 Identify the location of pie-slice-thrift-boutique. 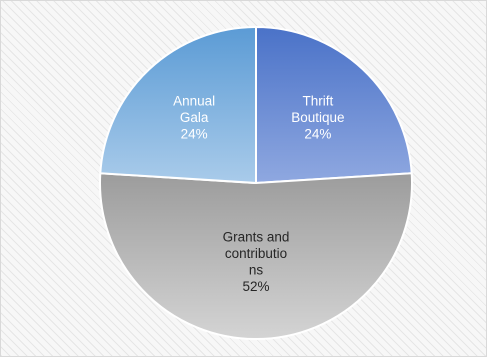
(334, 105).